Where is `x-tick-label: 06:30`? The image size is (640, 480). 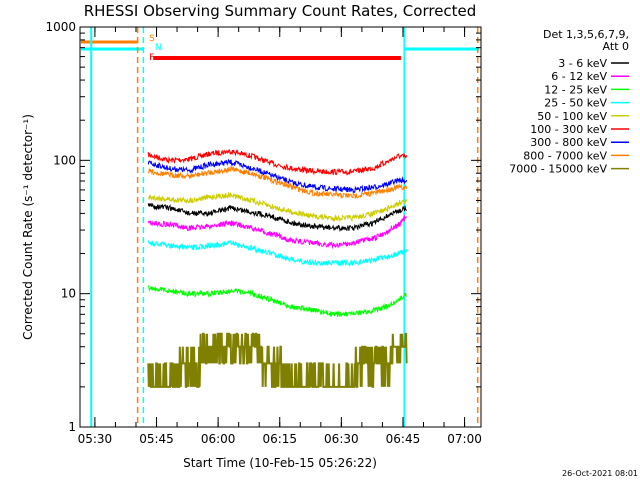 x-tick-label: 06:30 is located at coordinates (341, 439).